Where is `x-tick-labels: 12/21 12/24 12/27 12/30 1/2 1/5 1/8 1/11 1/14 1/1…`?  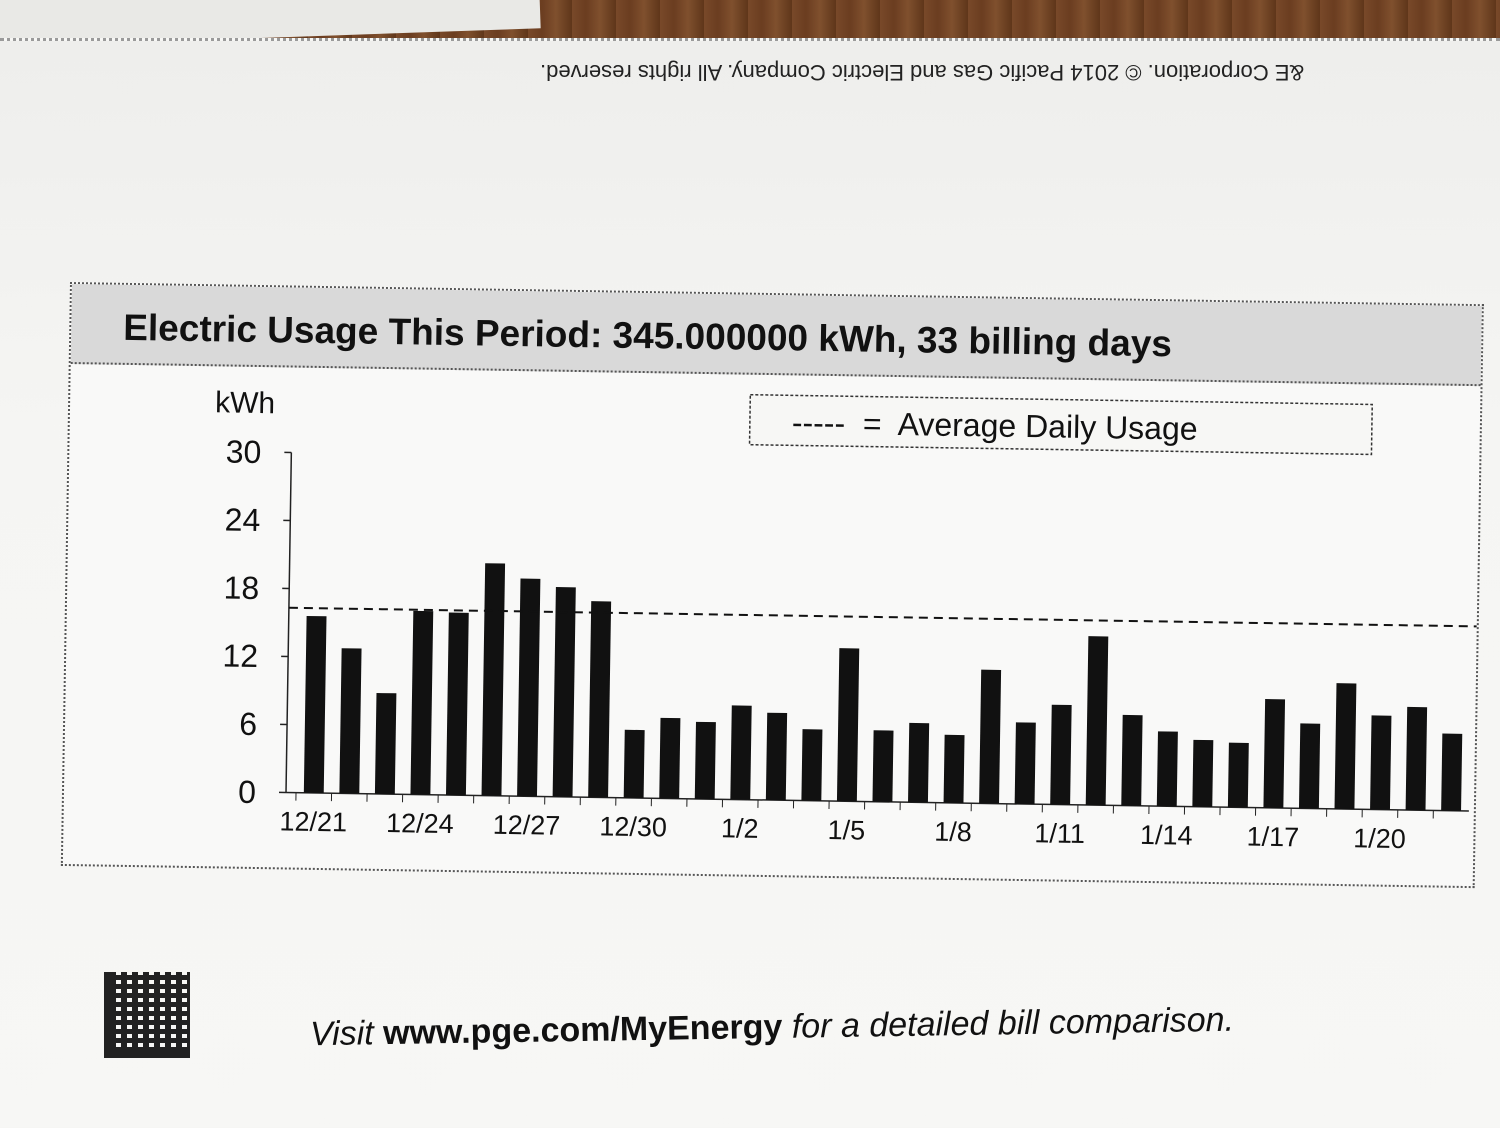 x-tick-labels: 12/21 12/24 12/27 12/30 1/2 1/5 1/8 1/11 1/14 1/1… is located at coordinates (842, 830).